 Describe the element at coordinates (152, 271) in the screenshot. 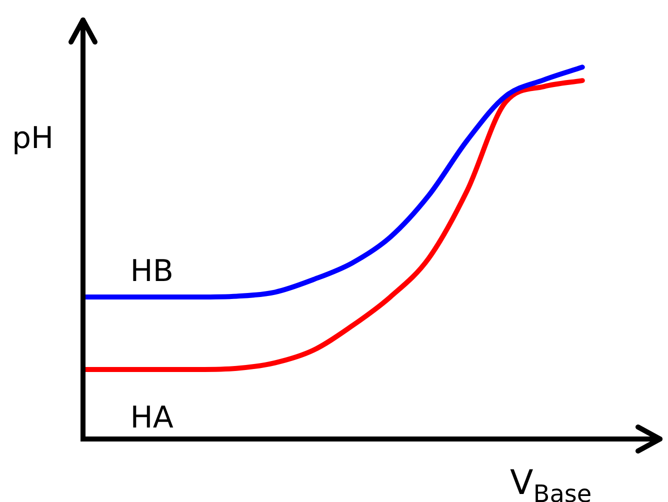

I see `series-label: HB` at that location.